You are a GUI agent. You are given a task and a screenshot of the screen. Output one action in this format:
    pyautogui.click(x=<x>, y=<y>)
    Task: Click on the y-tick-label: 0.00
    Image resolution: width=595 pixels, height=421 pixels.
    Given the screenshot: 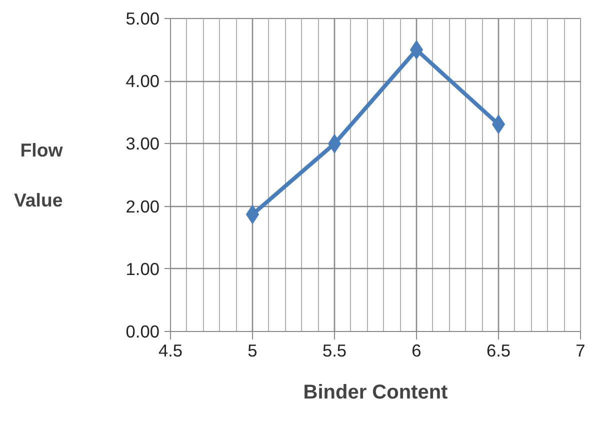 What is the action you would take?
    pyautogui.click(x=143, y=332)
    